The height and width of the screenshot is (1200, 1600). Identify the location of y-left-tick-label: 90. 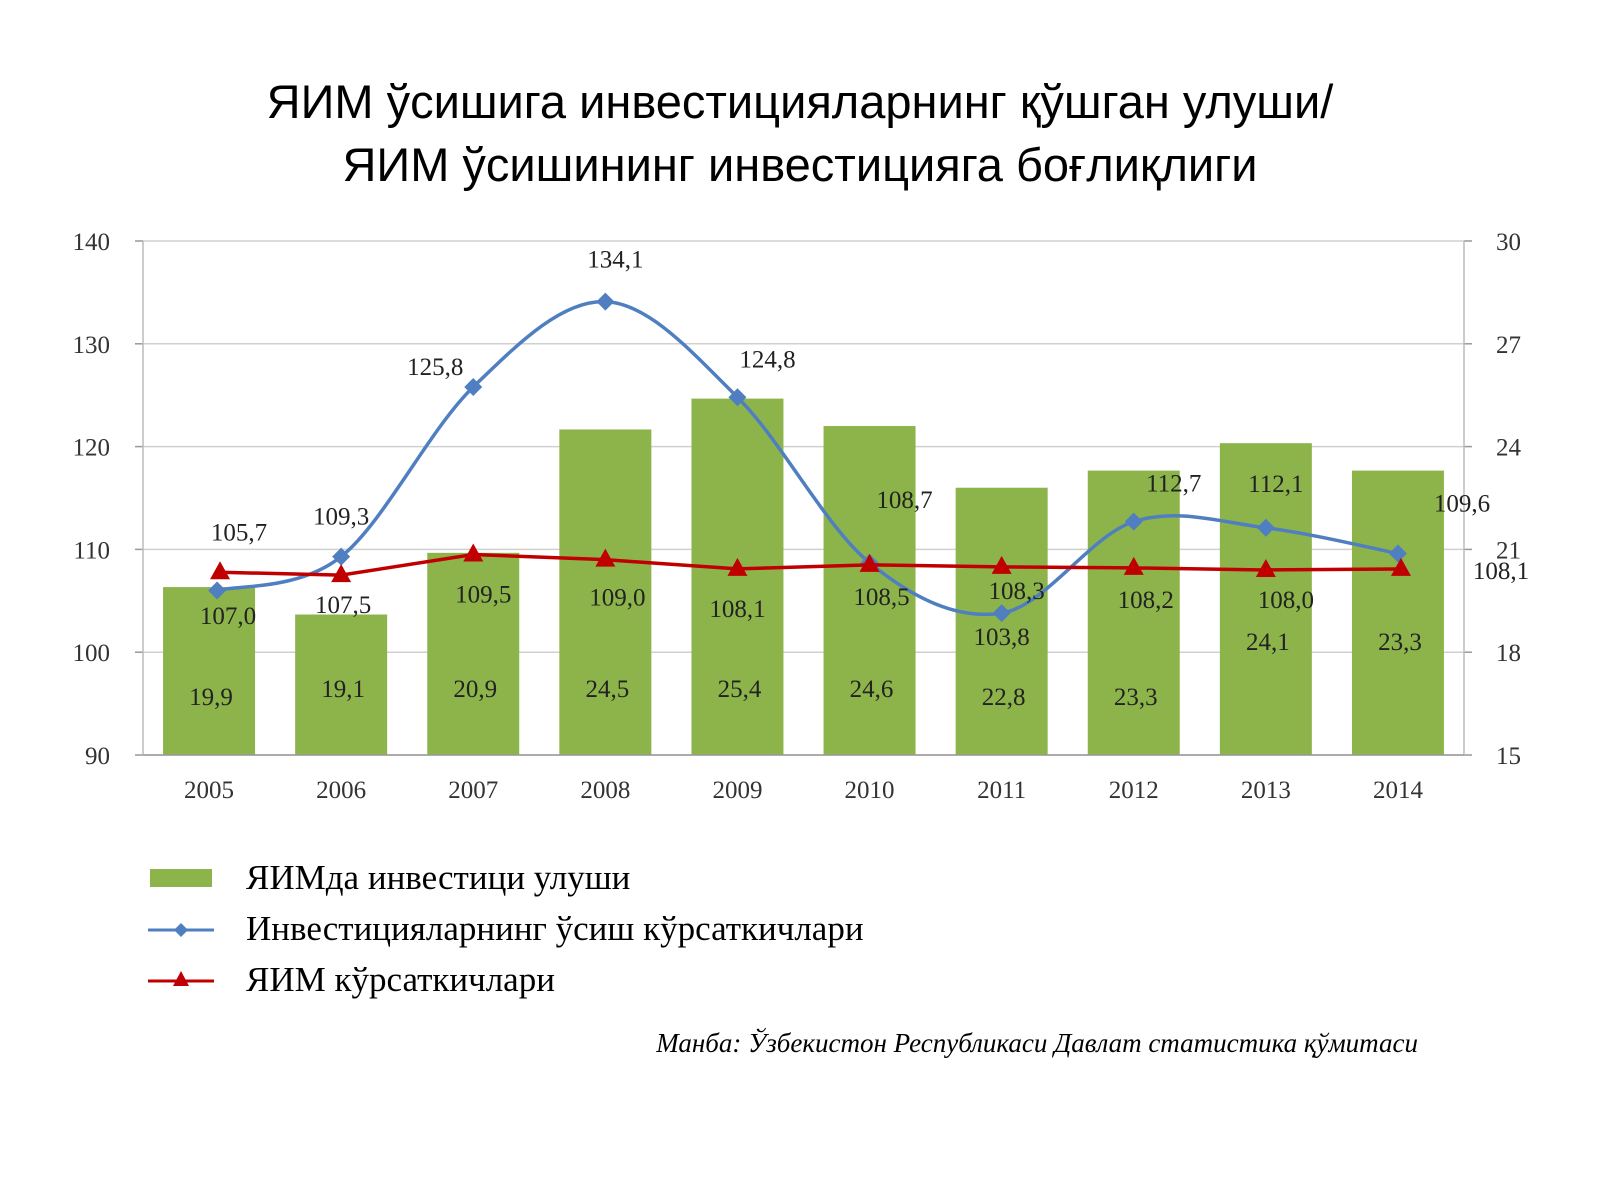
(97, 756).